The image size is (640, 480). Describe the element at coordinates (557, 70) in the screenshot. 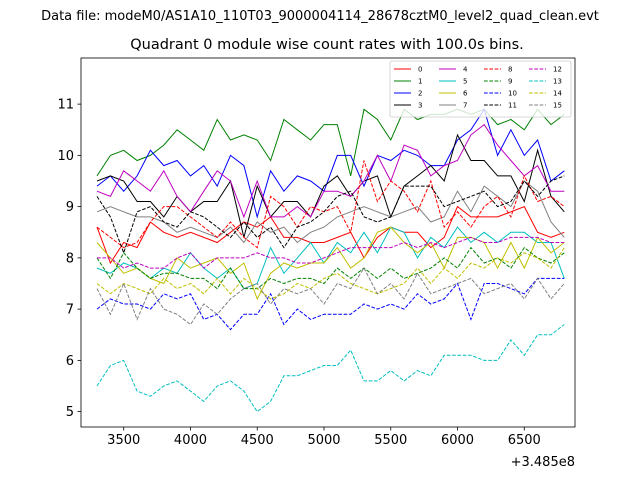

I see `legend-label-12: 12` at that location.